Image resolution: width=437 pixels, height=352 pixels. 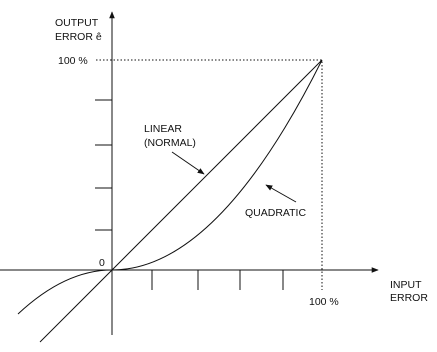 What do you see at coordinates (281, 193) in the screenshot?
I see `quadratic-pointer` at bounding box center [281, 193].